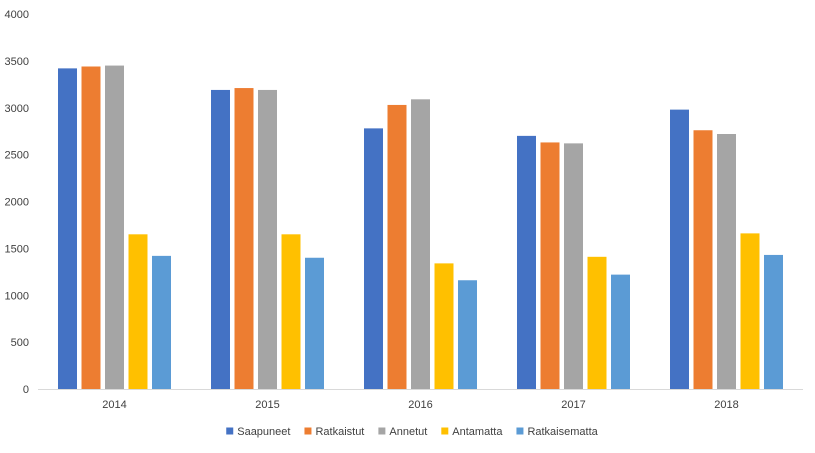 This screenshot has height=453, width=815. What do you see at coordinates (17, 156) in the screenshot?
I see `y-tick-label: 2500` at bounding box center [17, 156].